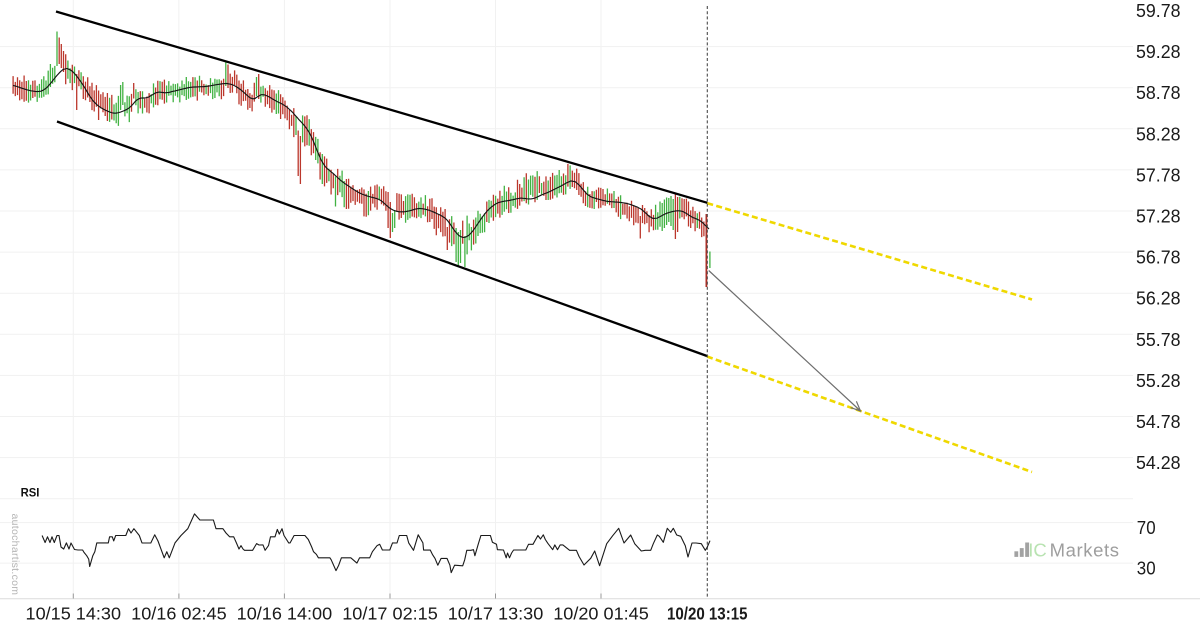 The height and width of the screenshot is (630, 1200). Describe the element at coordinates (1158, 217) in the screenshot. I see `svg-text: 57.28` at that location.